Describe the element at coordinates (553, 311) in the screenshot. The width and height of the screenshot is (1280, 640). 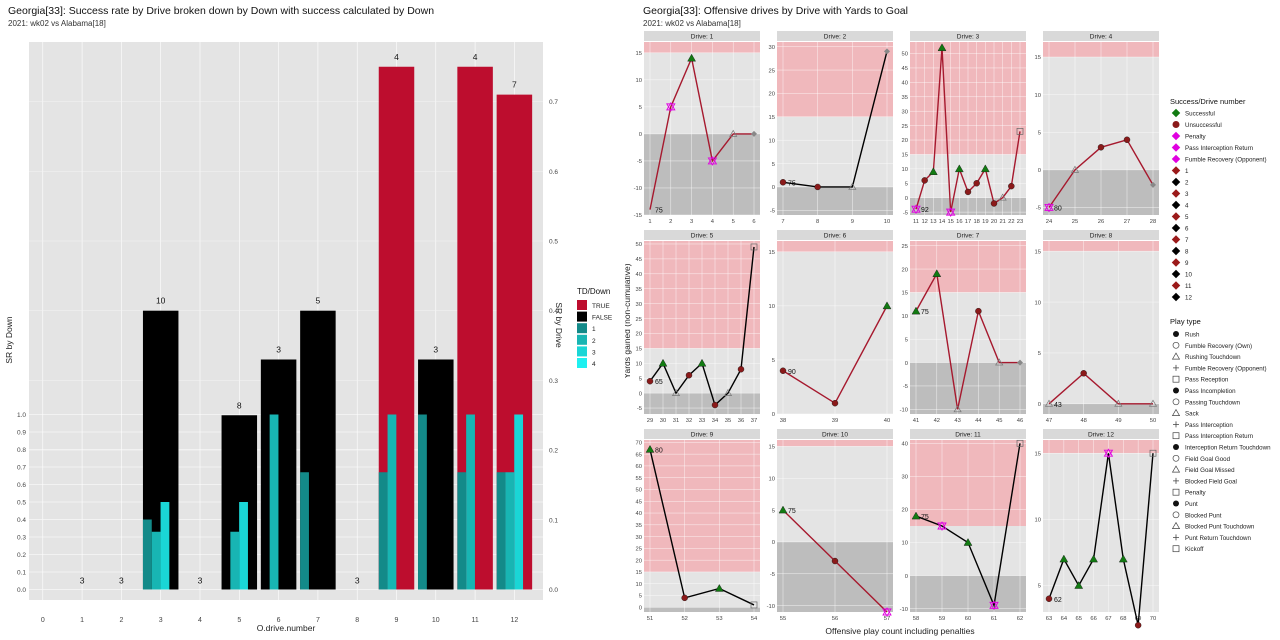
I see `y-tick-right: 0.4` at that location.